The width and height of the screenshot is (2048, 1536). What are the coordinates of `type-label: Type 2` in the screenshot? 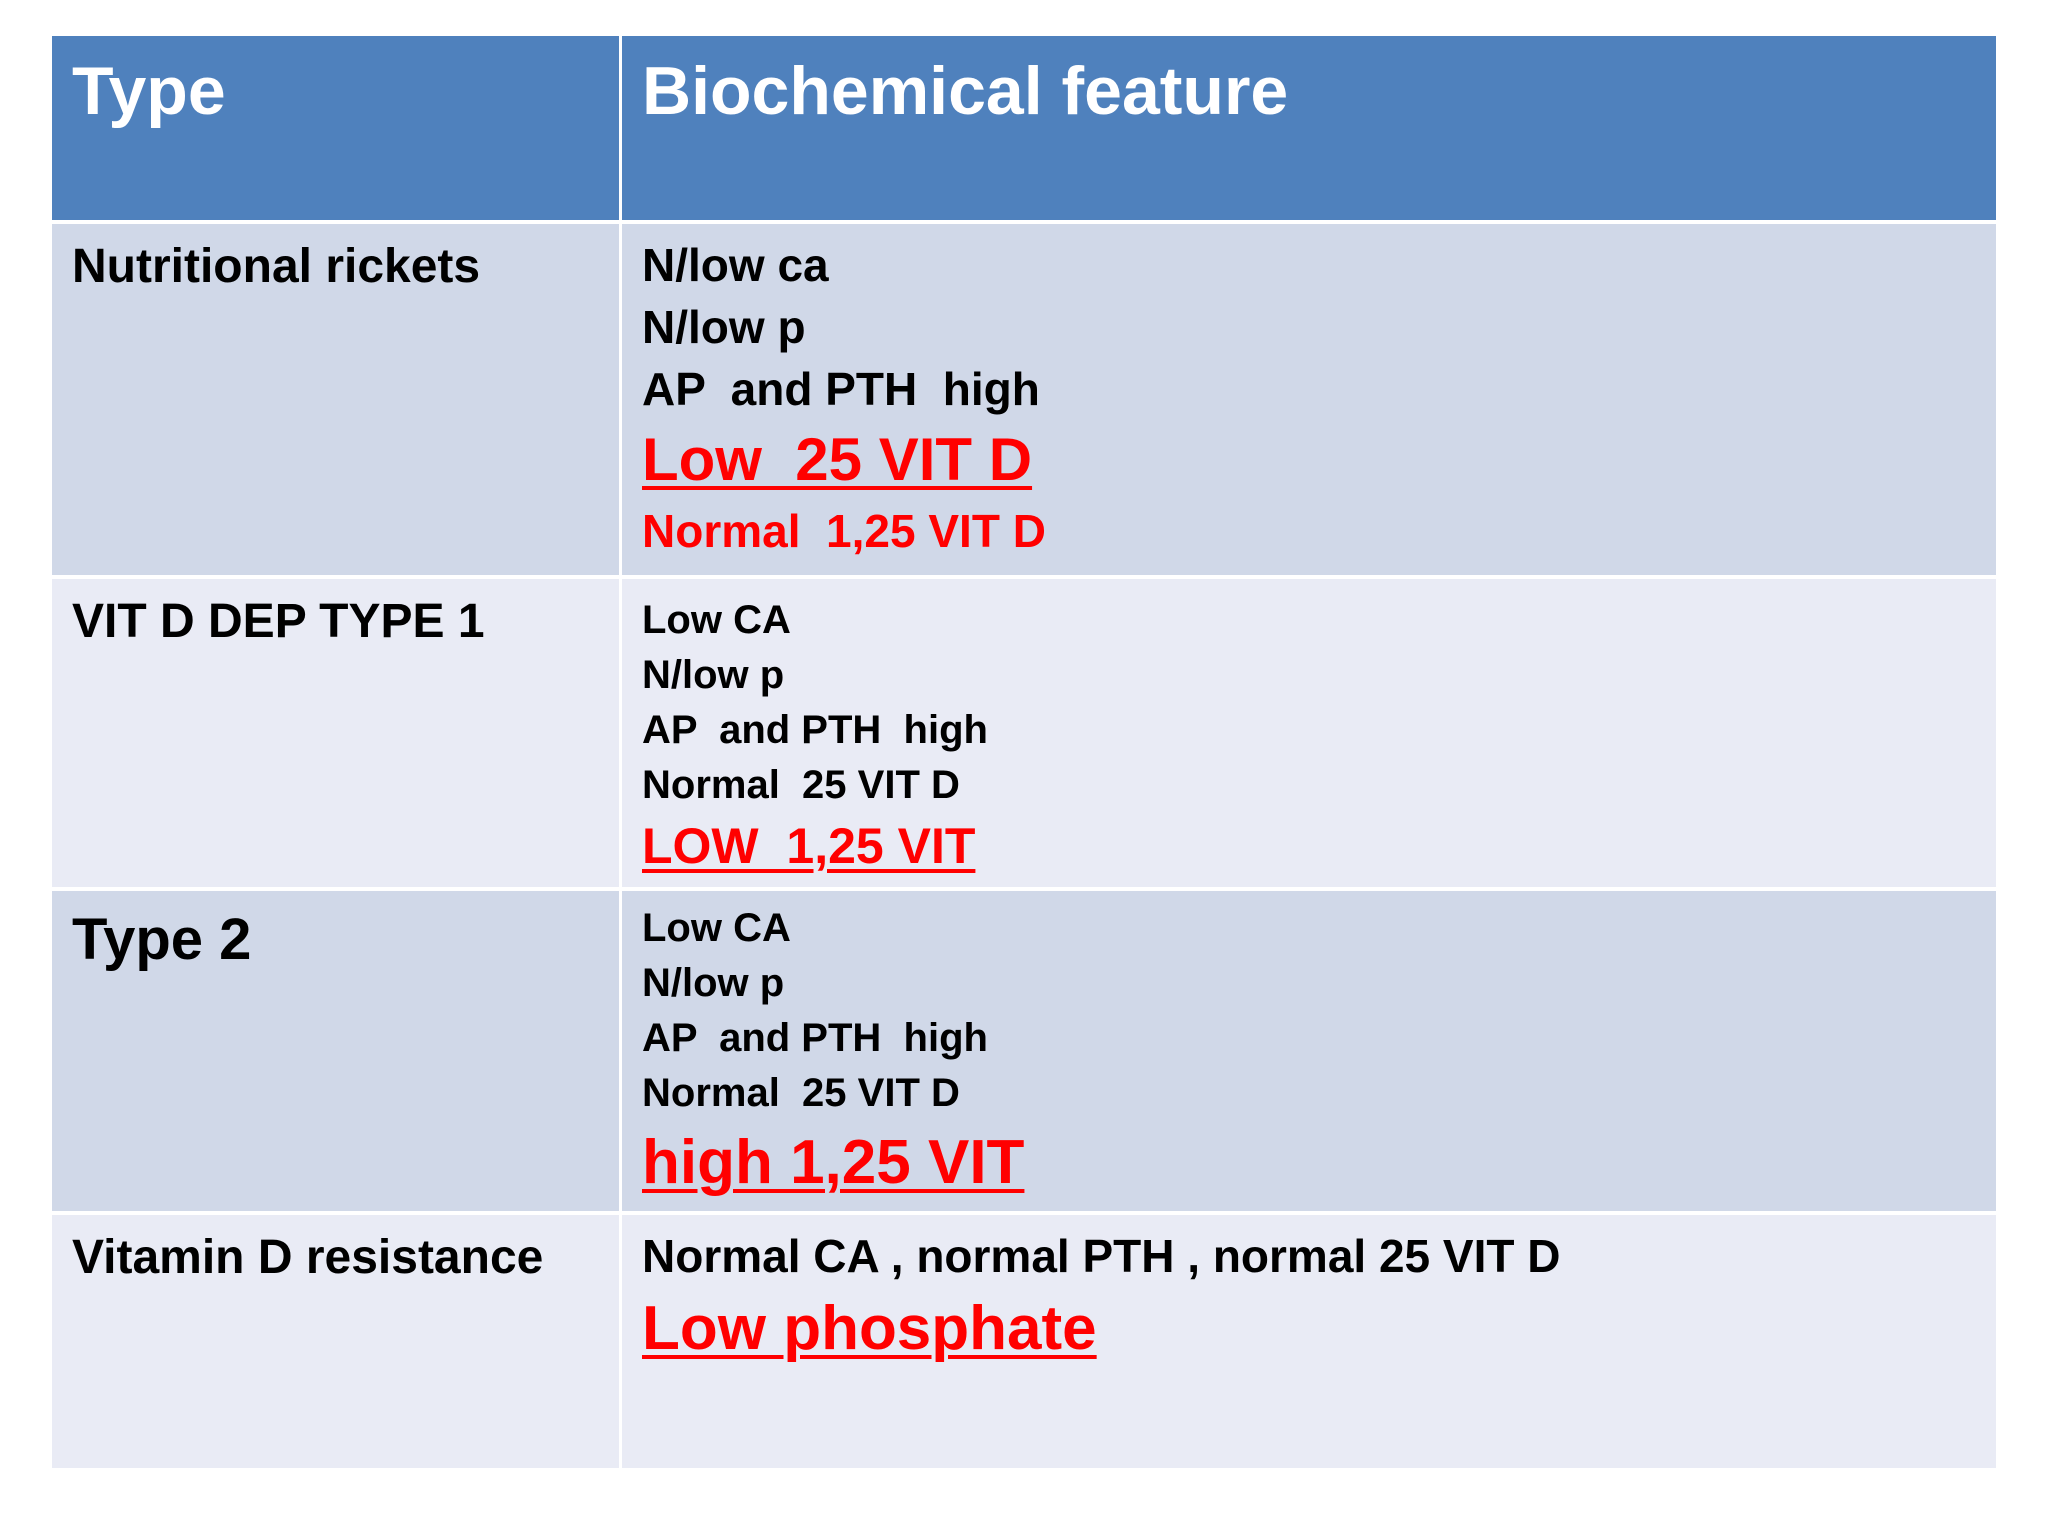 It's located at (162, 939).